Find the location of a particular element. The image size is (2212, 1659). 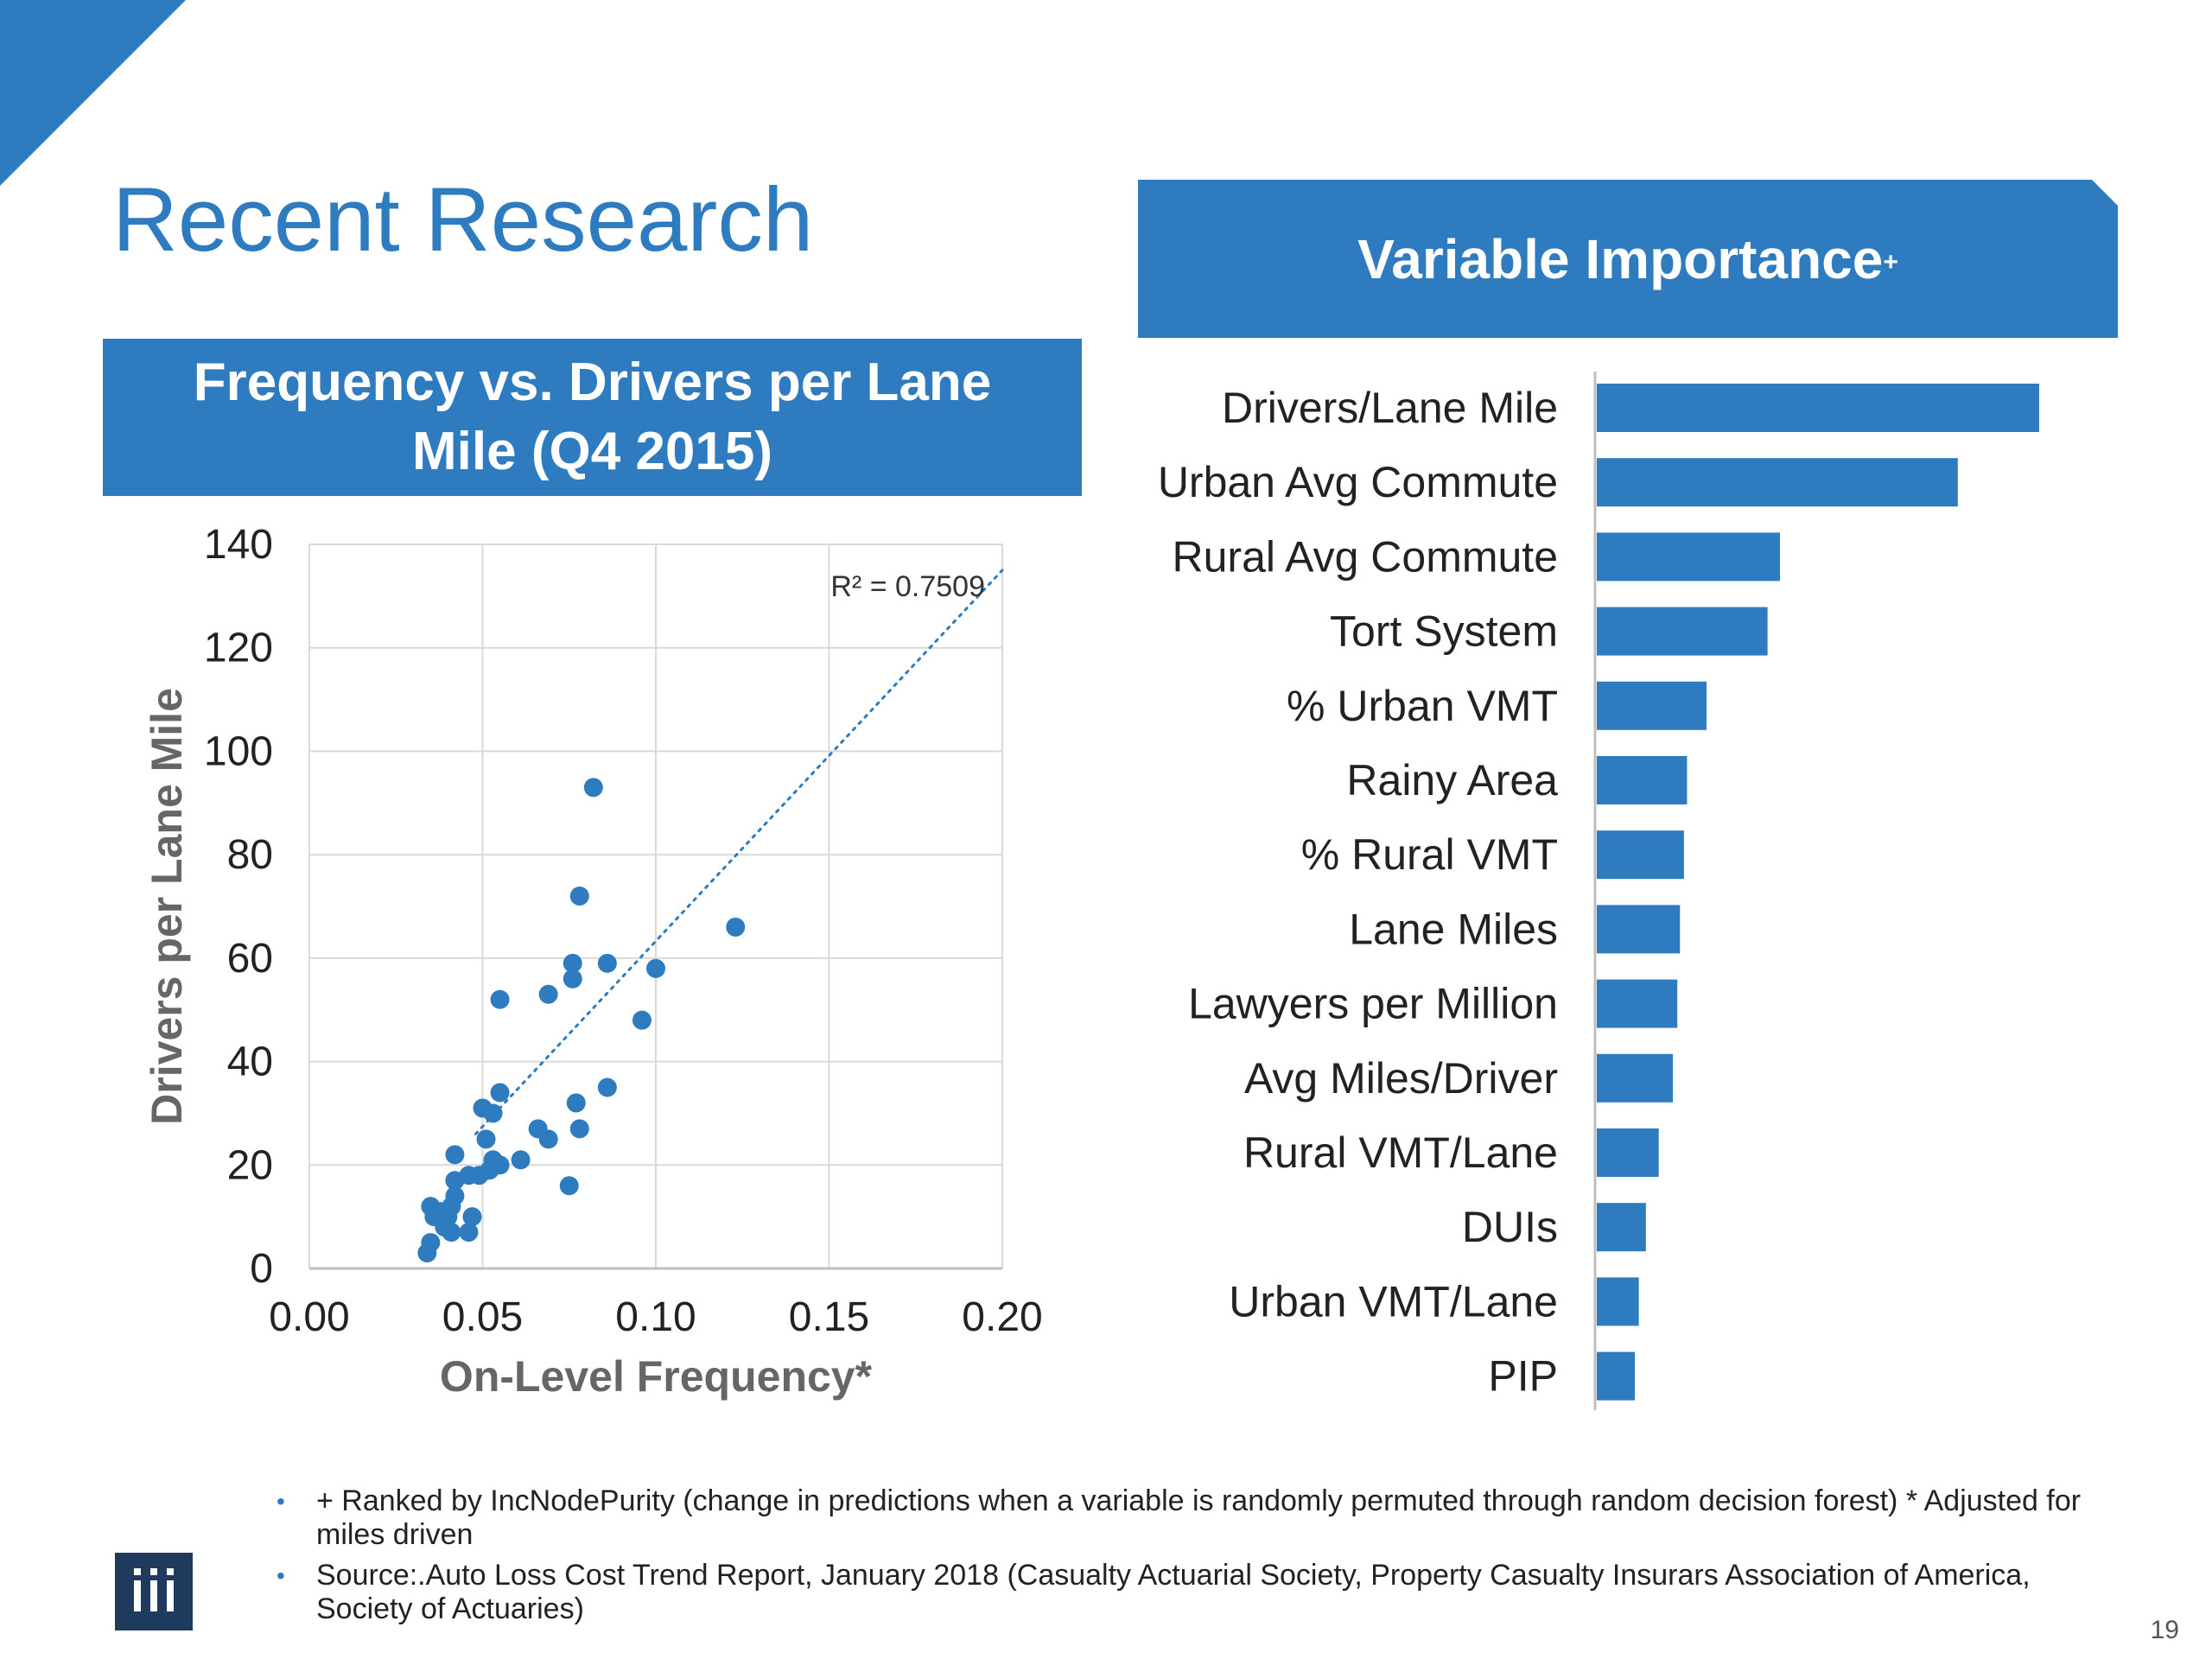

bar-category-label: Drivers/Lane Mile is located at coordinates (1390, 408).